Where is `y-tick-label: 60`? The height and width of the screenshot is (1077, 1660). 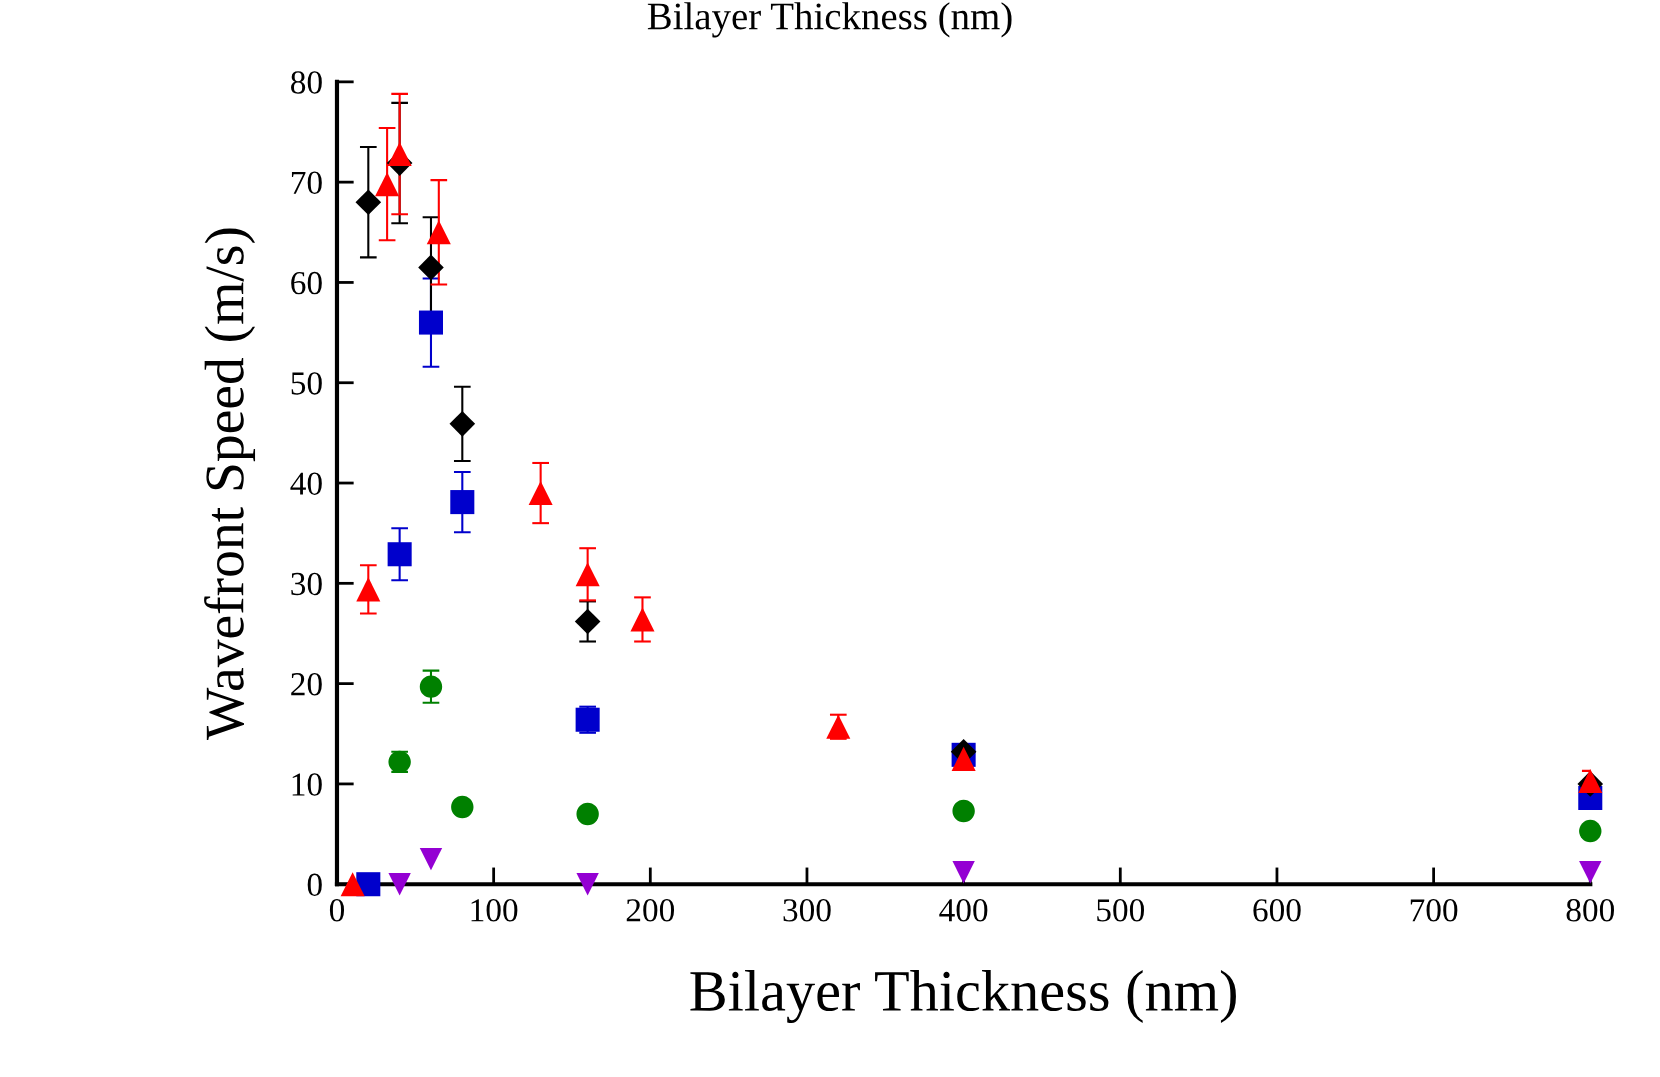 y-tick-label: 60 is located at coordinates (306, 283).